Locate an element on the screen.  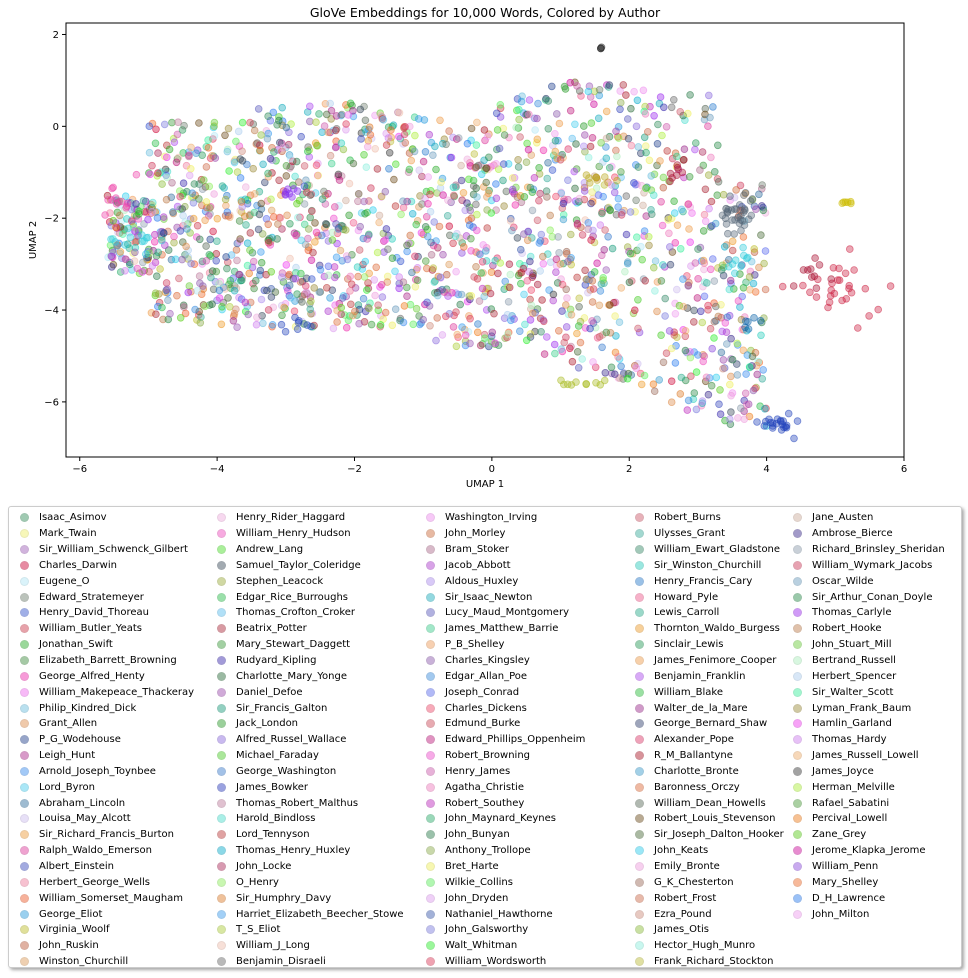
legend-item: John_Bunyan is located at coordinates (500, 835).